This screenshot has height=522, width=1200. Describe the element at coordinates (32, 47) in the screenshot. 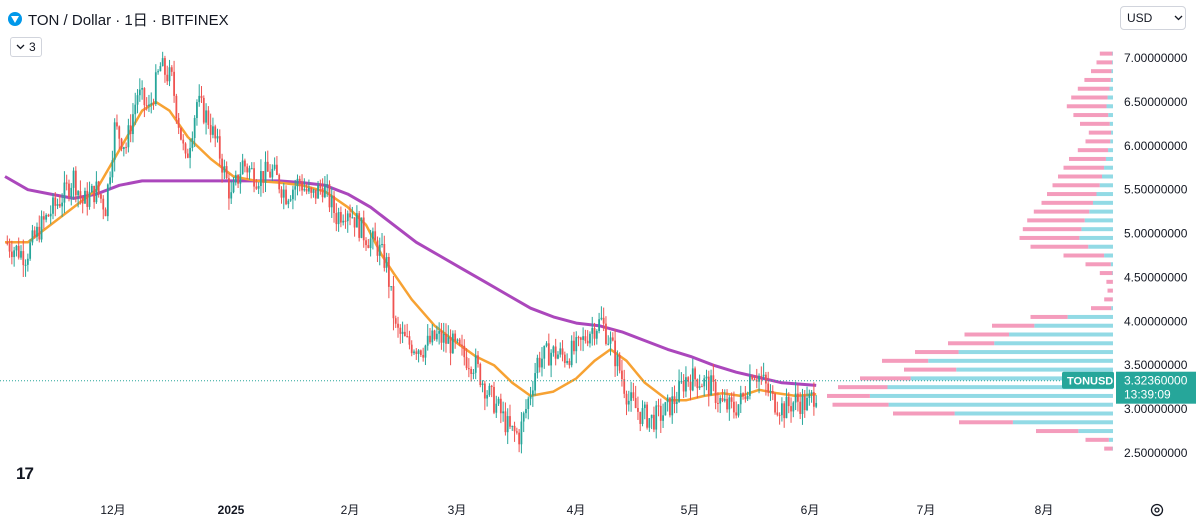

I see `indicator-count: 3` at that location.